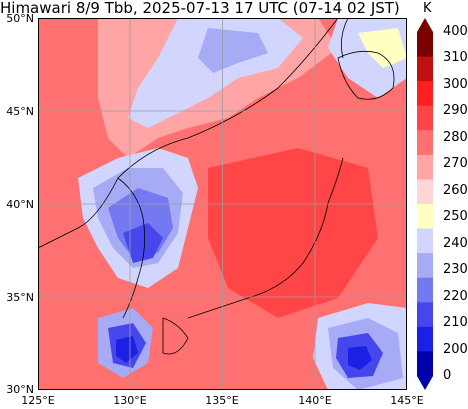 The image size is (468, 409). I want to click on cloud-band-north-colder, so click(233, 50).